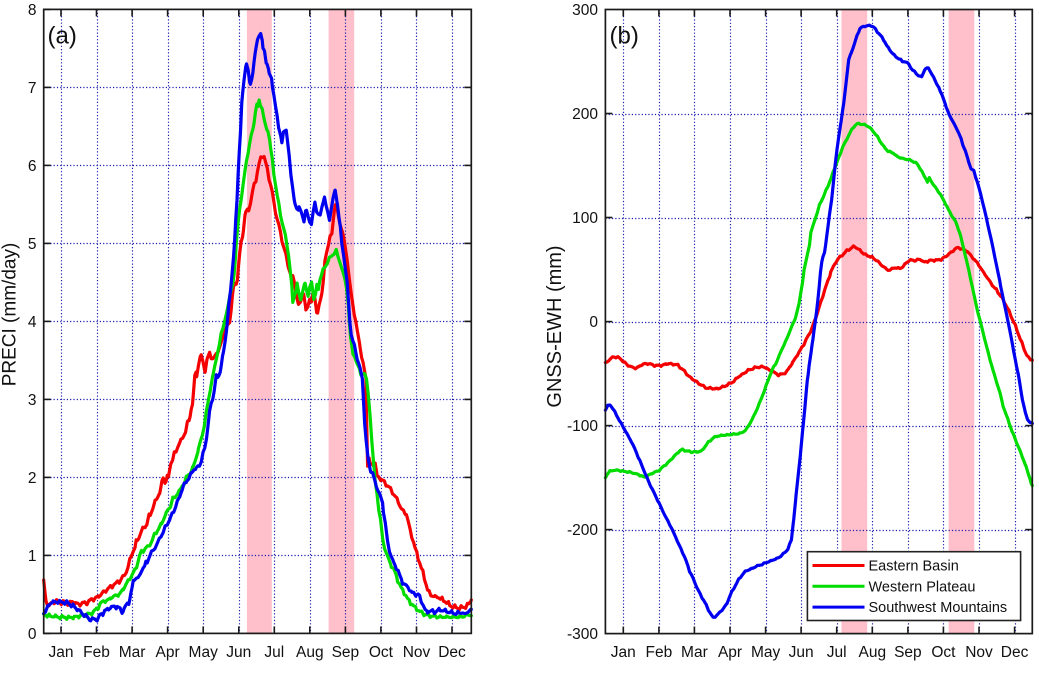 The image size is (1039, 673). What do you see at coordinates (585, 114) in the screenshot?
I see `svg-text: 200` at bounding box center [585, 114].